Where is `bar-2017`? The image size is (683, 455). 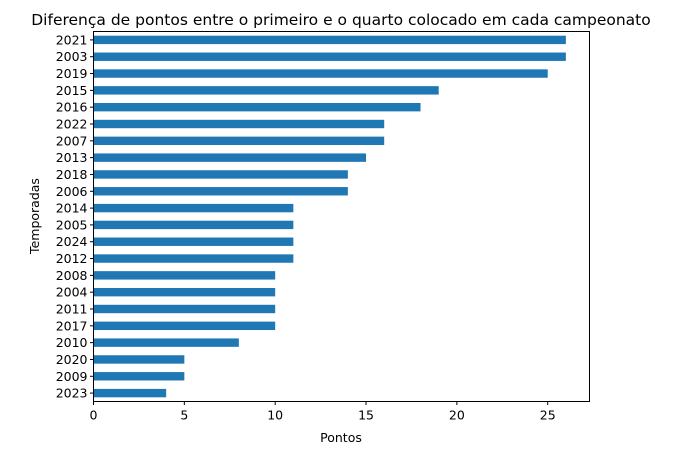 bar-2017 is located at coordinates (184, 326).